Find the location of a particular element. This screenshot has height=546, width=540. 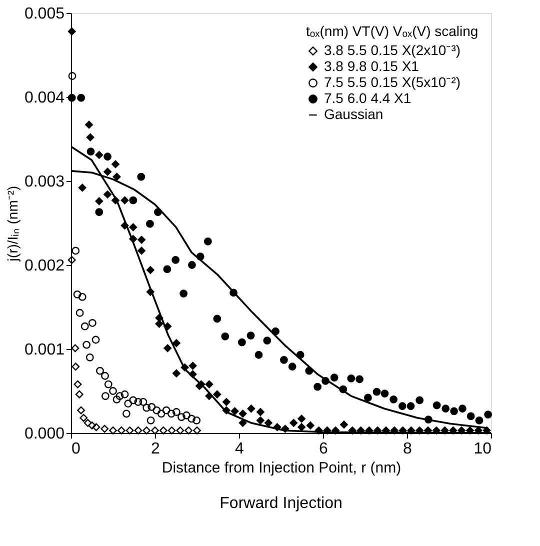

y-tick-label: 0.003 is located at coordinates (44, 182).